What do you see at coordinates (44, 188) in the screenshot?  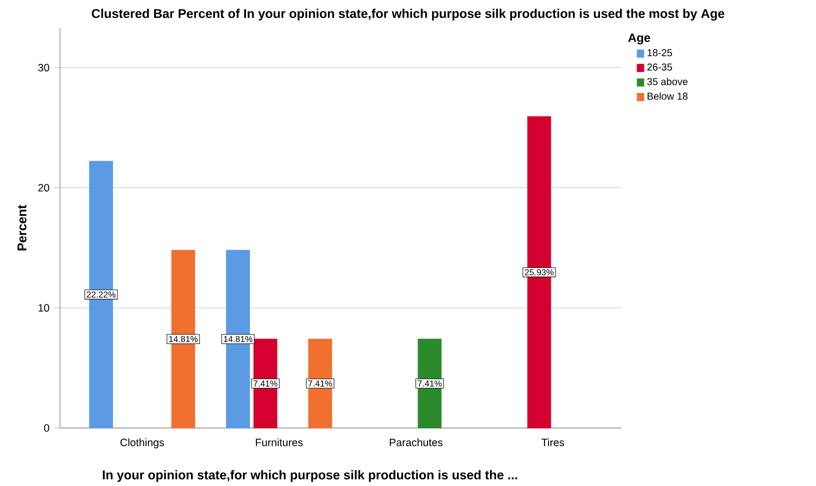 I see `y-tick-label: 20` at bounding box center [44, 188].